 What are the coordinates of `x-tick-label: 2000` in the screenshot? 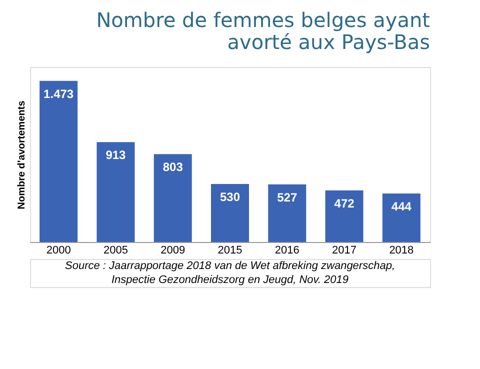 It's located at (58, 250).